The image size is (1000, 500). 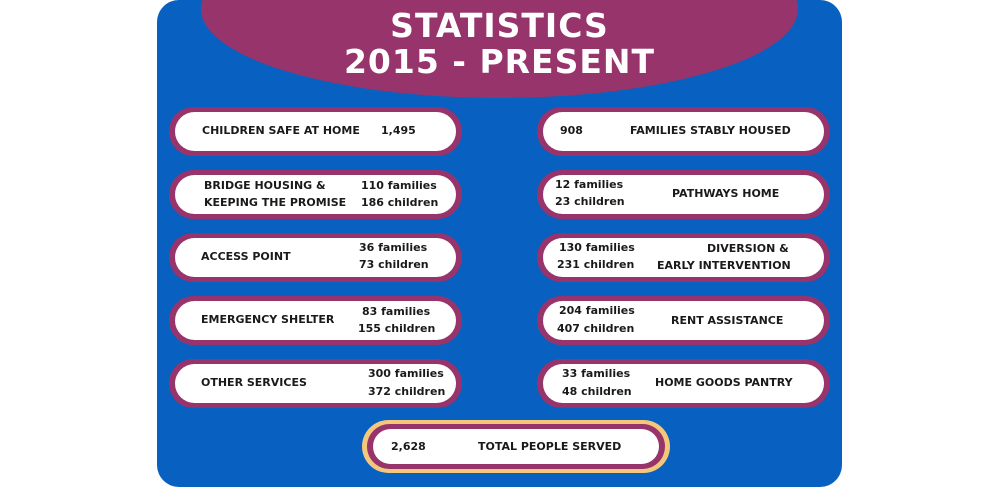 I want to click on stat-families: 12 families, so click(x=589, y=184).